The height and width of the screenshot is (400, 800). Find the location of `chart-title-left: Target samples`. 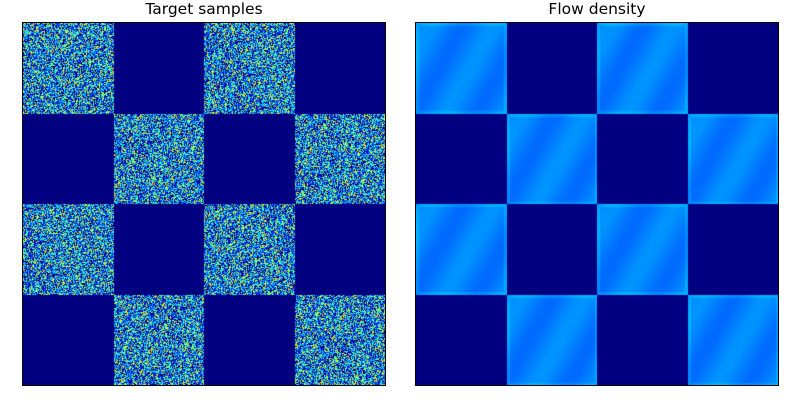

chart-title-left: Target samples is located at coordinates (204, 9).